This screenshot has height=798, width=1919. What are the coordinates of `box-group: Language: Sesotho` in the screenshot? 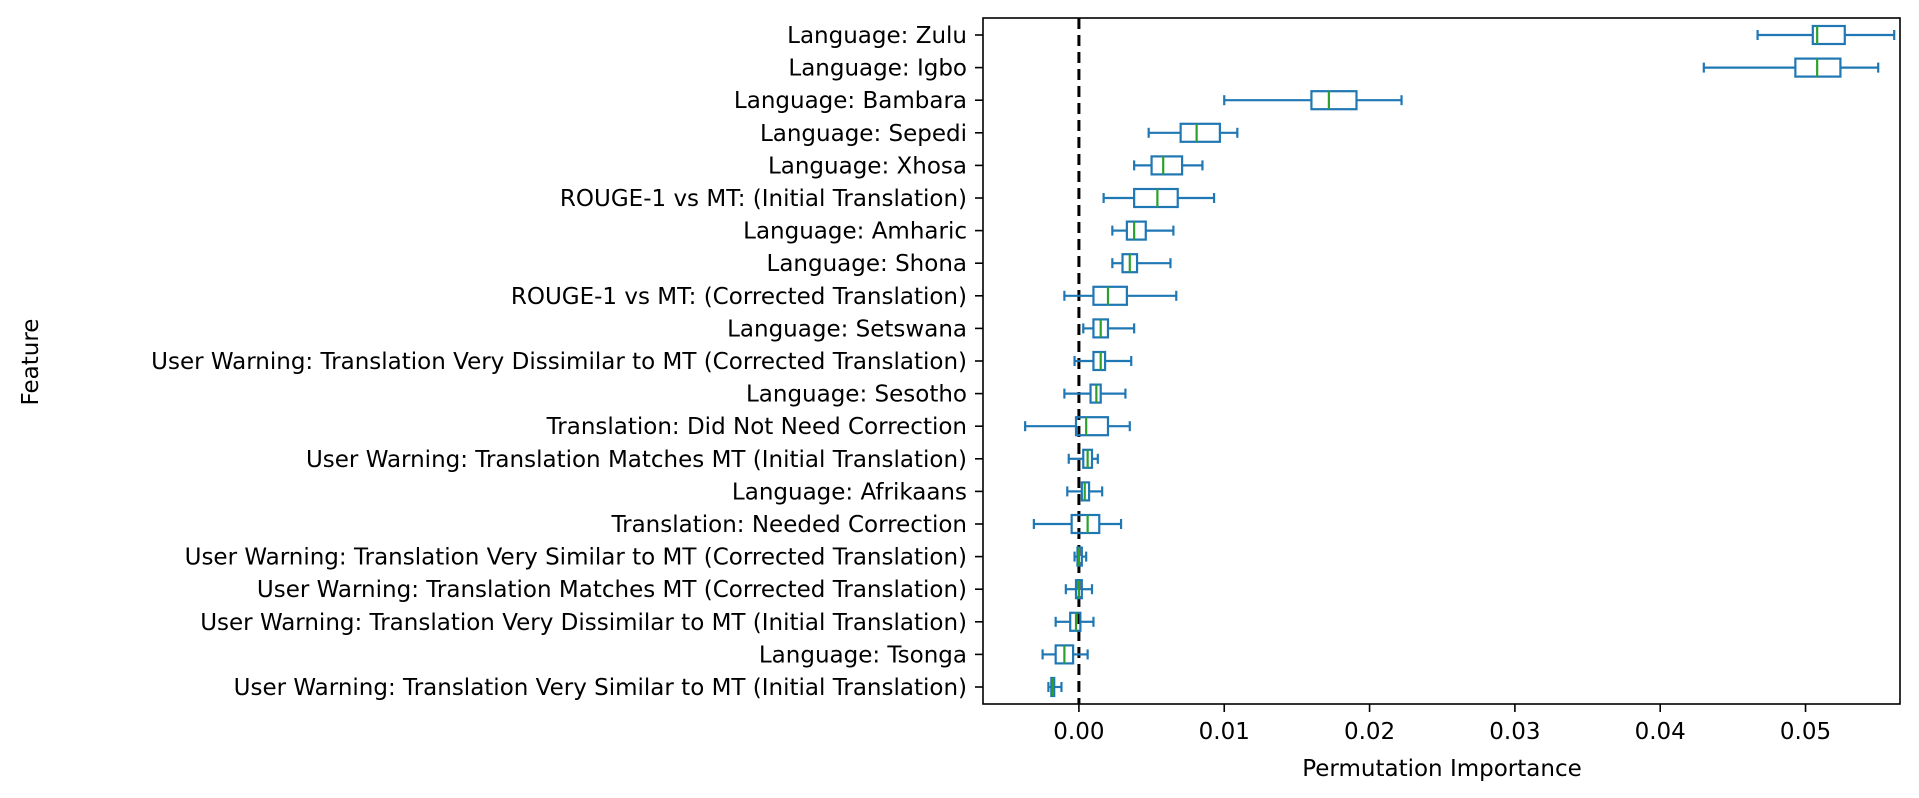 It's located at (936, 395).